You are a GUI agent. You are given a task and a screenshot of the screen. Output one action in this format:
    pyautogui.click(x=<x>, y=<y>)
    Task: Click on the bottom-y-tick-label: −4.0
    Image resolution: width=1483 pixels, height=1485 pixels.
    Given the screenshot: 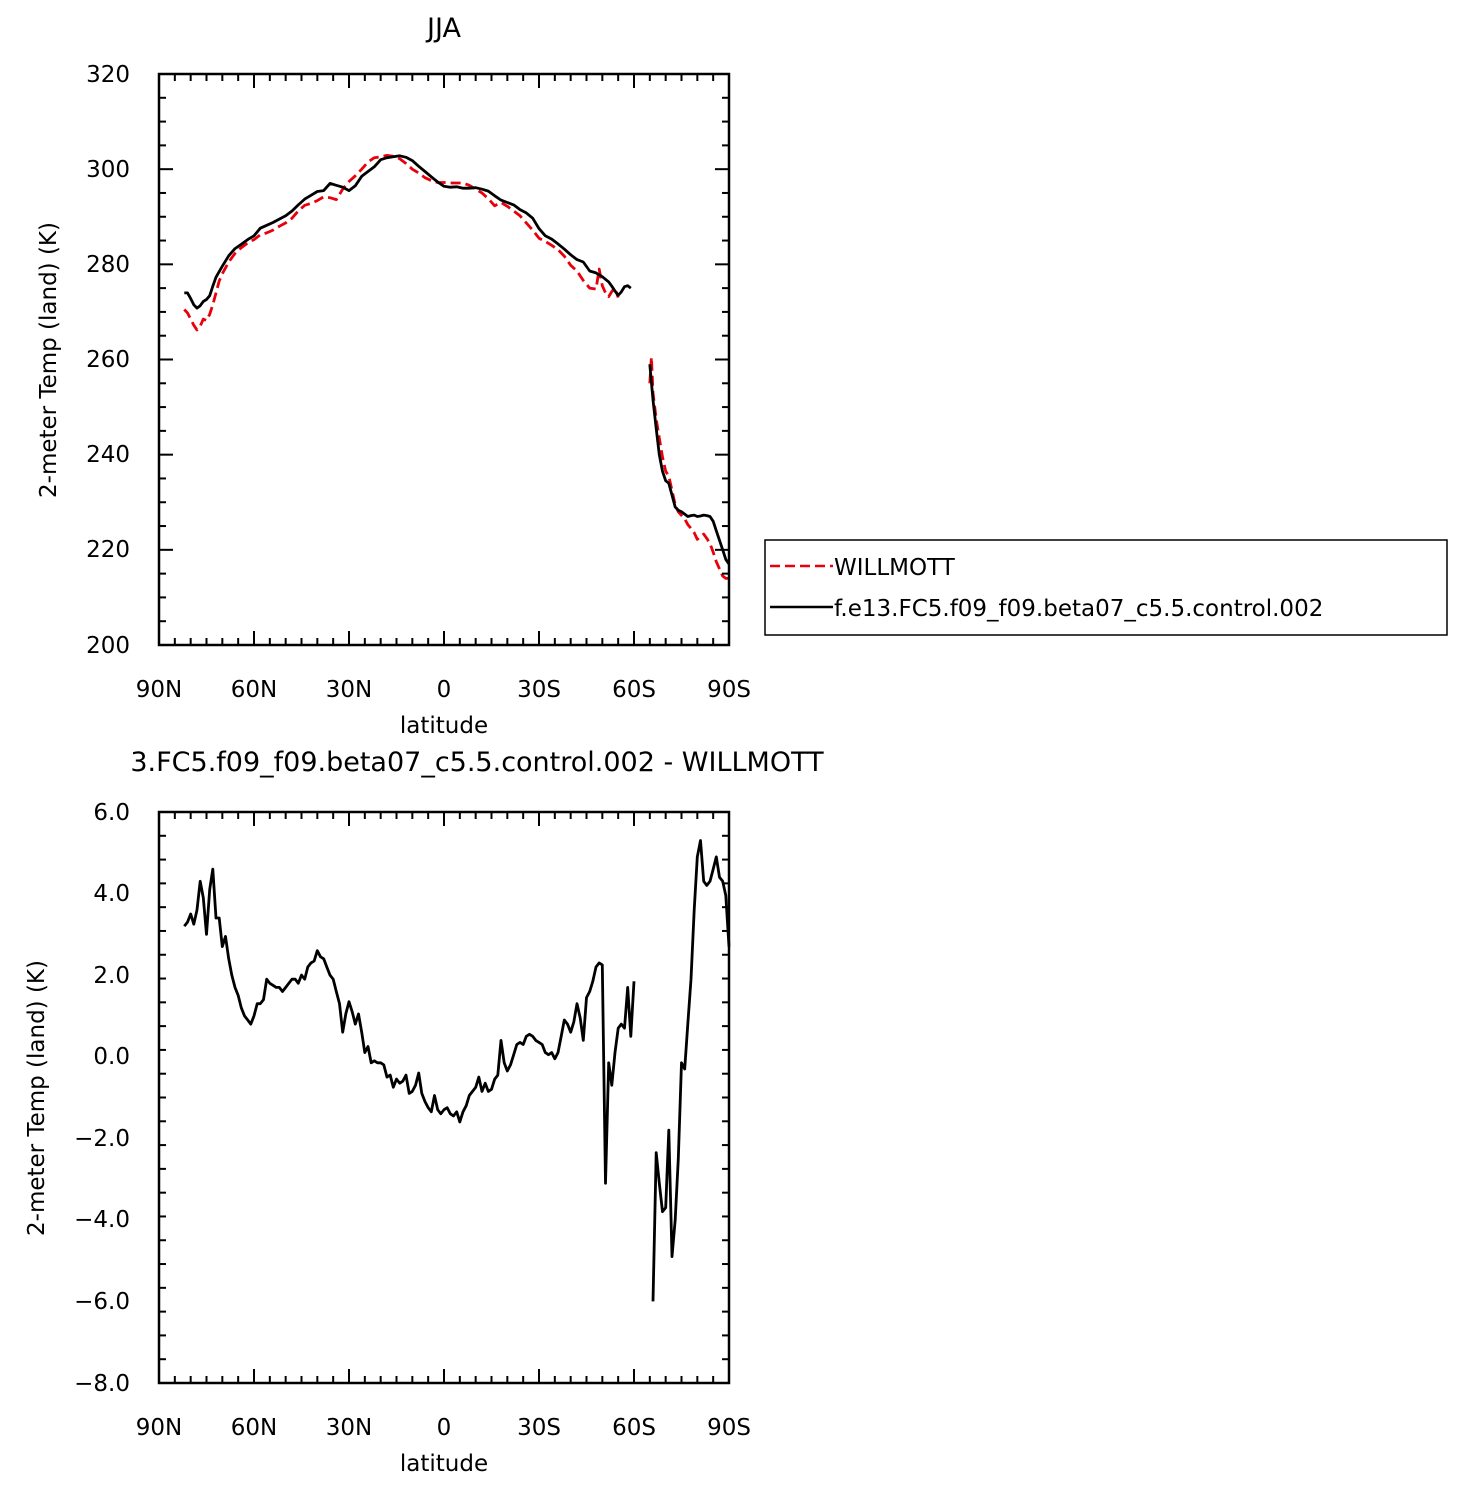 What is the action you would take?
    pyautogui.click(x=102, y=1220)
    